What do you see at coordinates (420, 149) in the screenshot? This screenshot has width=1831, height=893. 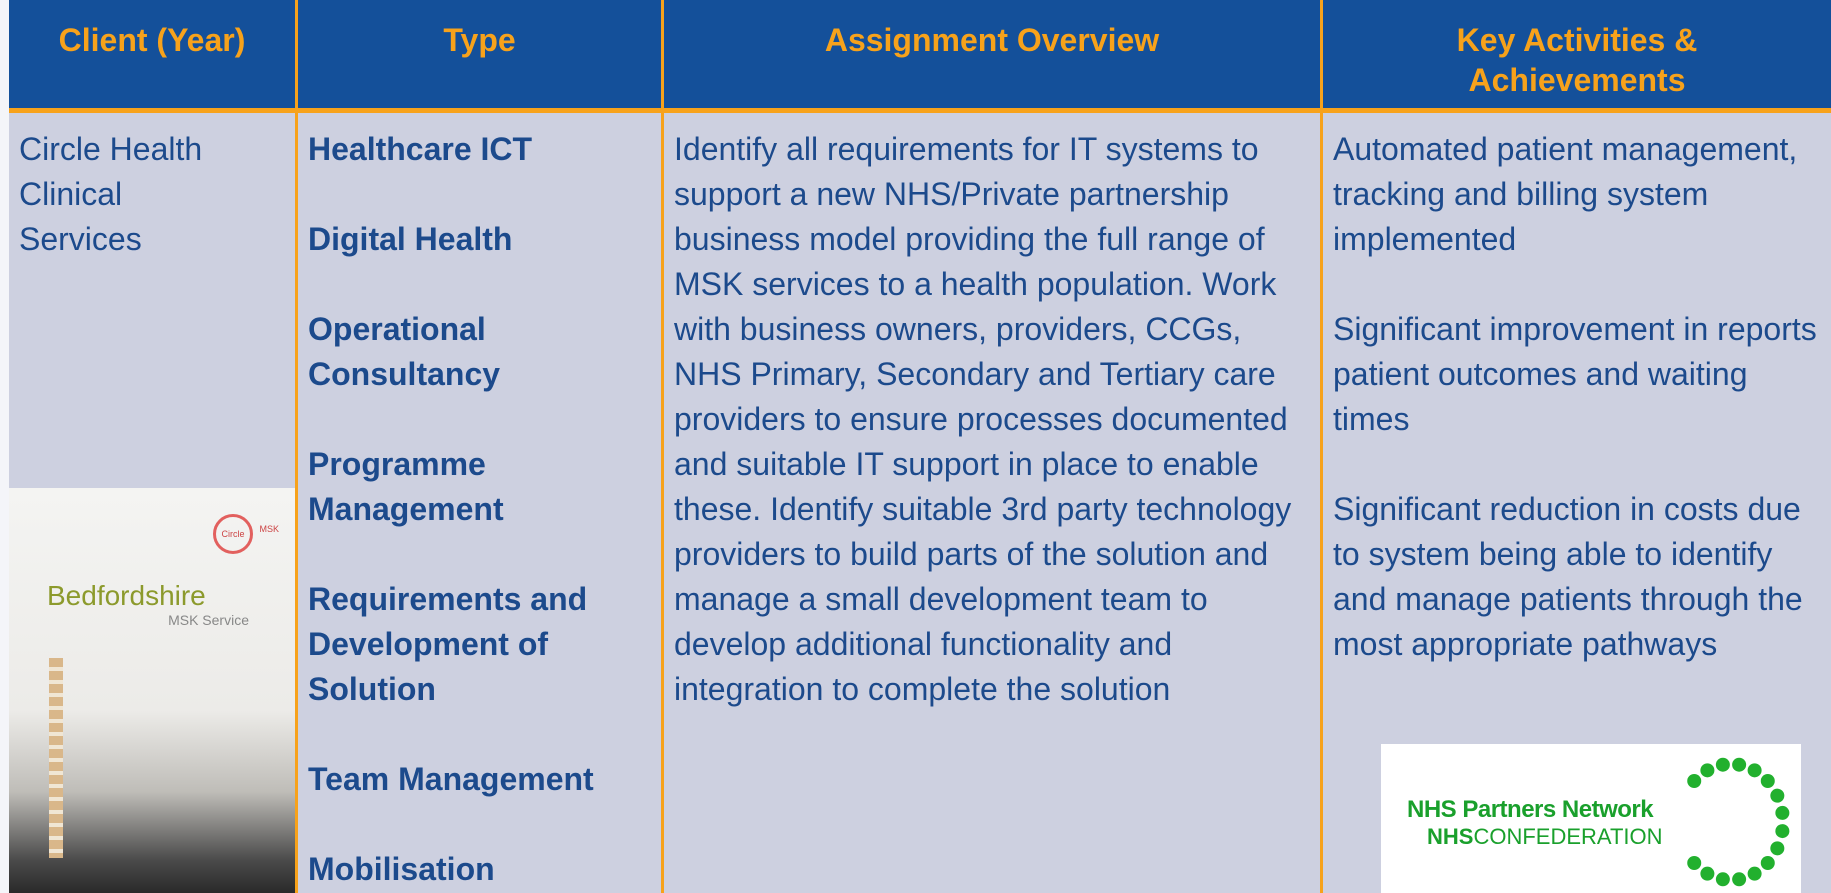 I see `type-item: Healthcare ICT` at bounding box center [420, 149].